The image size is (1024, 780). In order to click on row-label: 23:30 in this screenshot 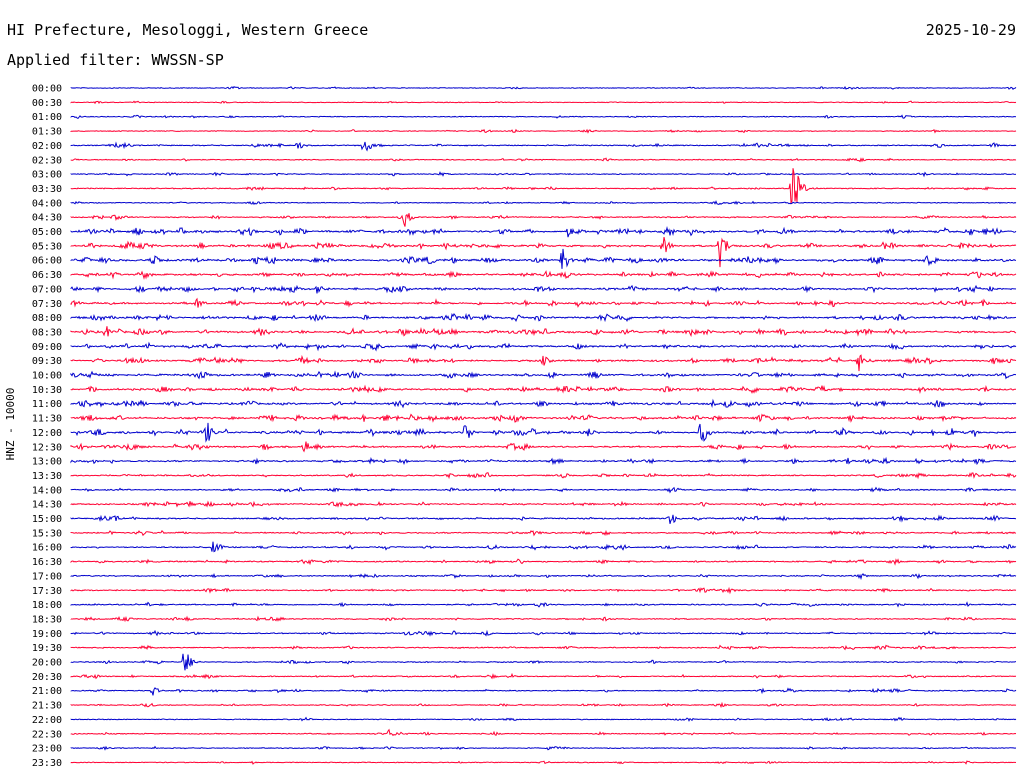, I will do `click(47, 763)`.